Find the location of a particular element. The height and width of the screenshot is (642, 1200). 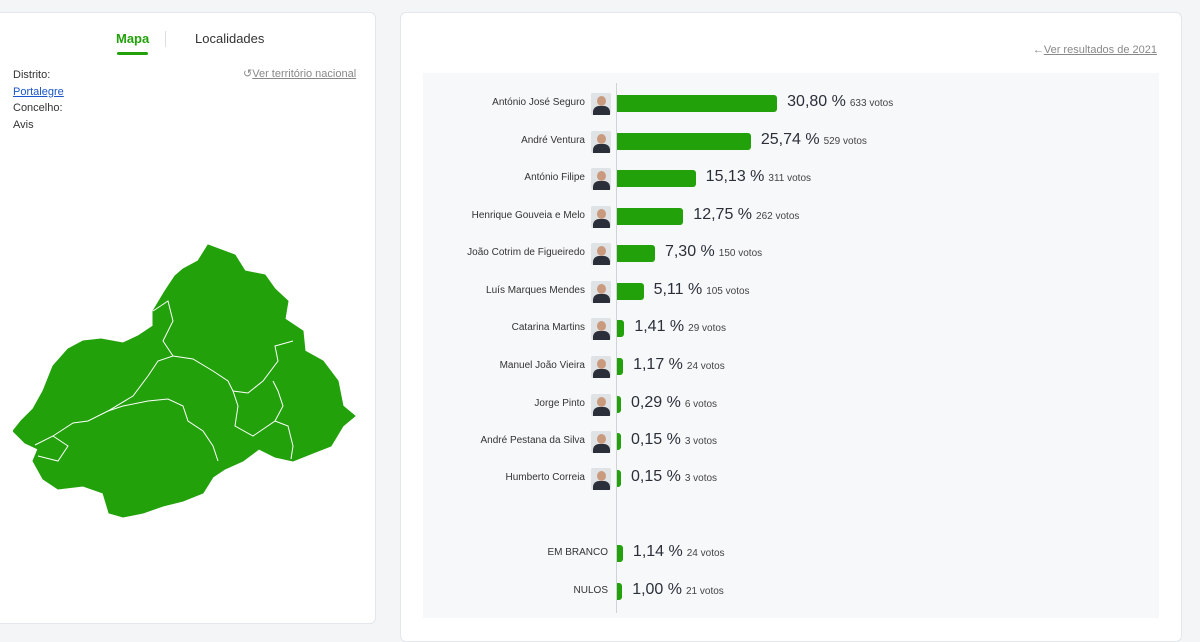

result-value: 12,75 % 262 votos is located at coordinates (746, 215).